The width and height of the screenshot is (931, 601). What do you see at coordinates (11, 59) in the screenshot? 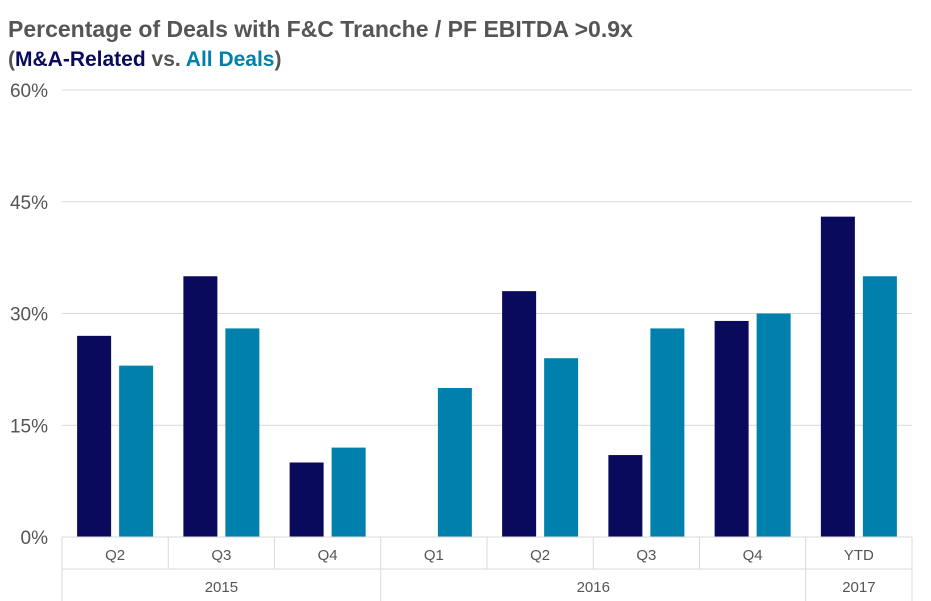
I see `subtitle-open: (` at bounding box center [11, 59].